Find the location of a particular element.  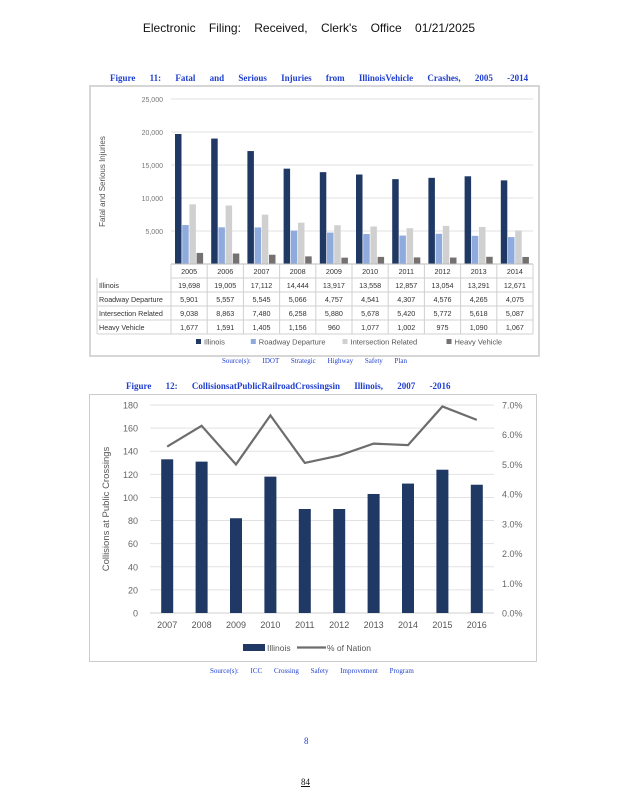

table-row-label: Intersection Related is located at coordinates (131, 313).